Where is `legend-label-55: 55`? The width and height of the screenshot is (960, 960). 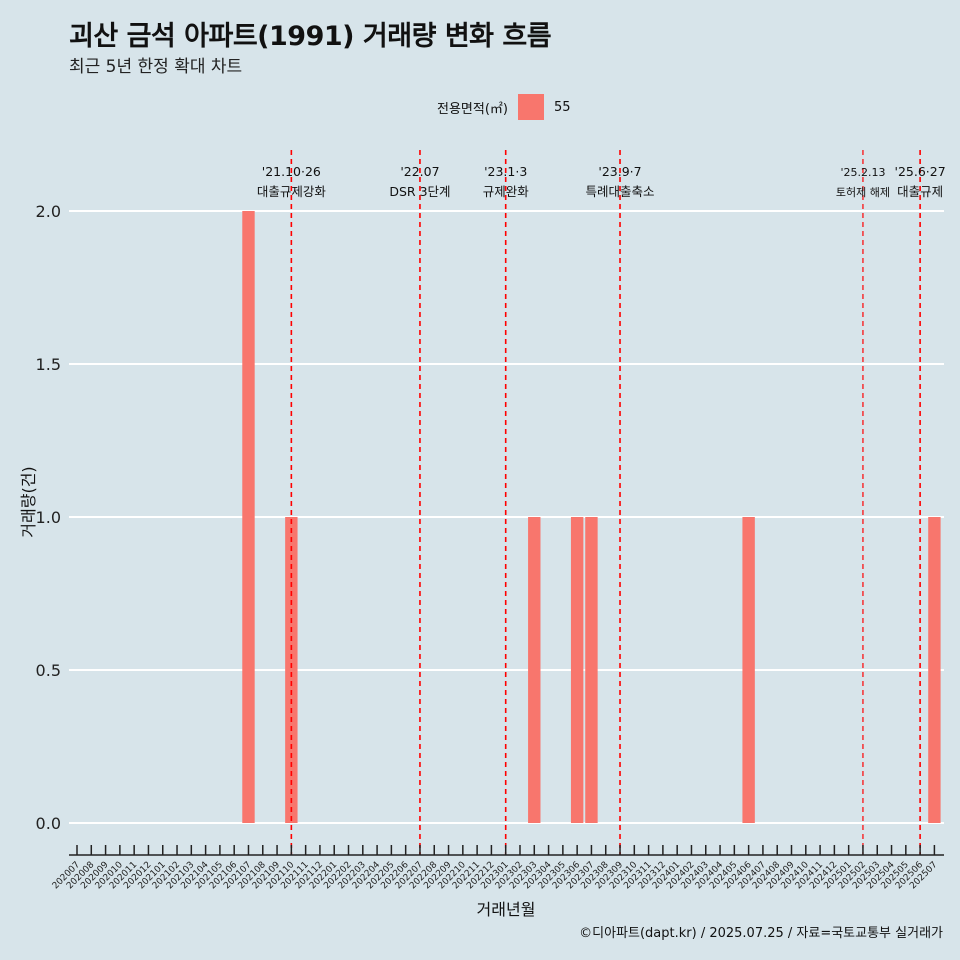
legend-label-55: 55 is located at coordinates (562, 107).